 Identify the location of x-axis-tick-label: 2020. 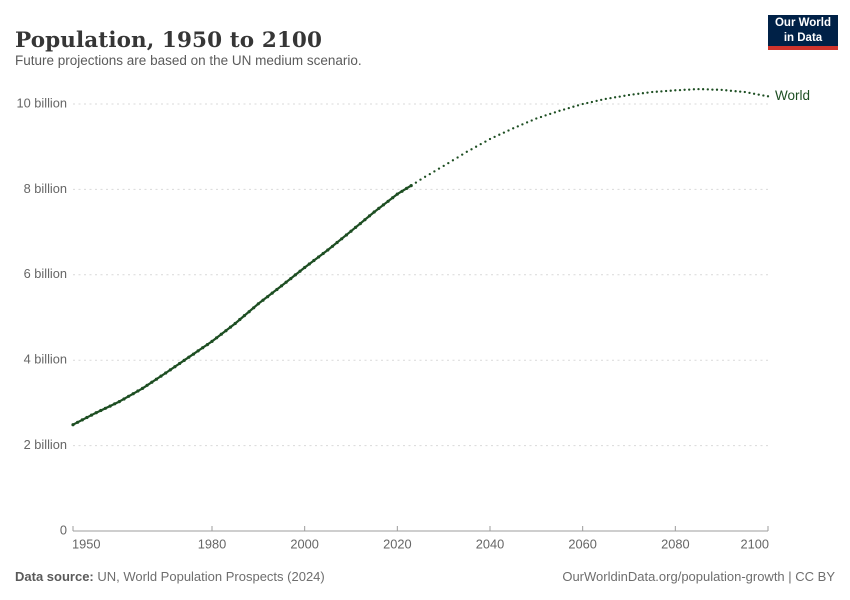
(397, 544).